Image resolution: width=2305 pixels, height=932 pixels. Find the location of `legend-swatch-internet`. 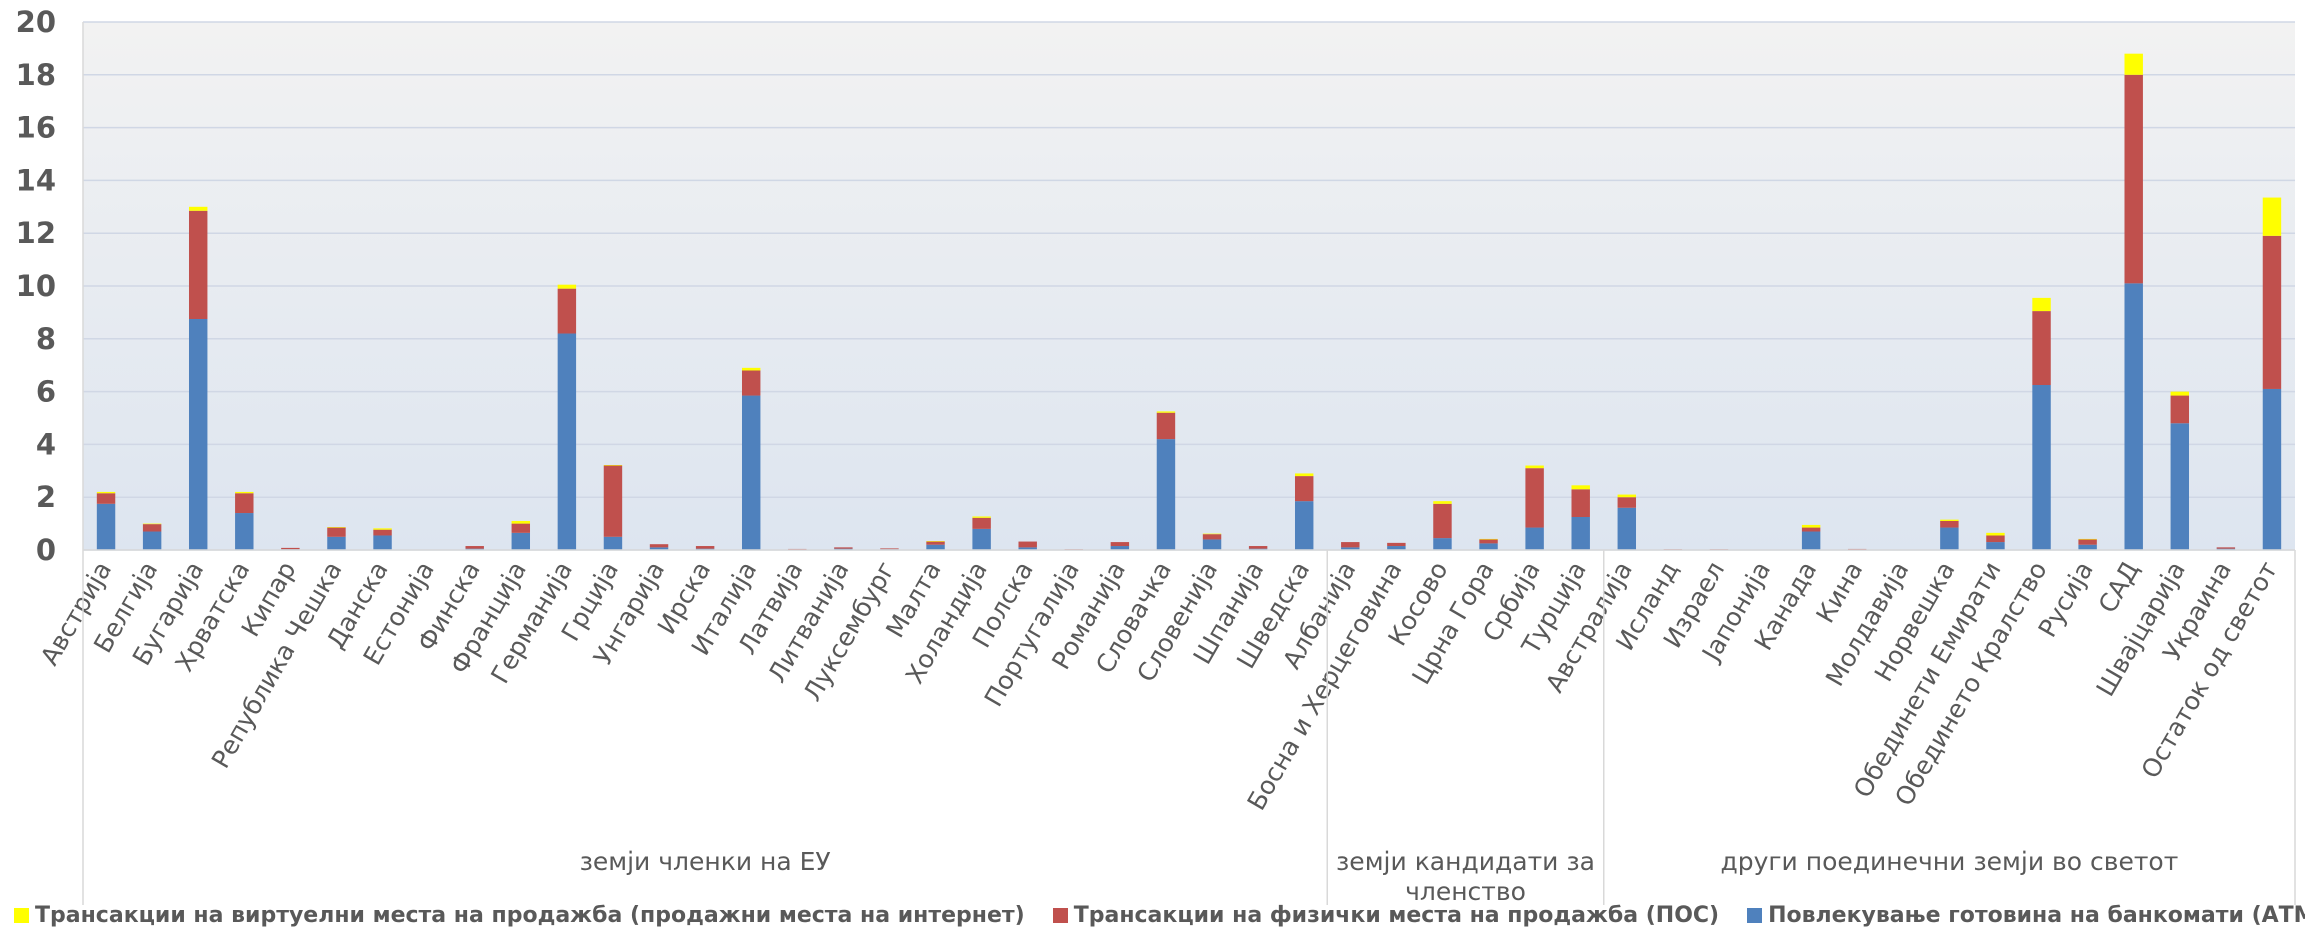

legend-swatch-internet is located at coordinates (21, 915).